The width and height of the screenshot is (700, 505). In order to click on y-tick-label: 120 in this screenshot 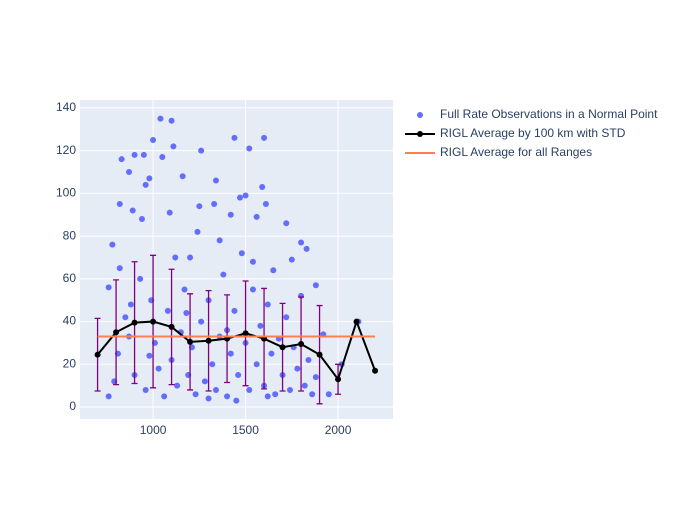, I will do `click(66, 150)`.